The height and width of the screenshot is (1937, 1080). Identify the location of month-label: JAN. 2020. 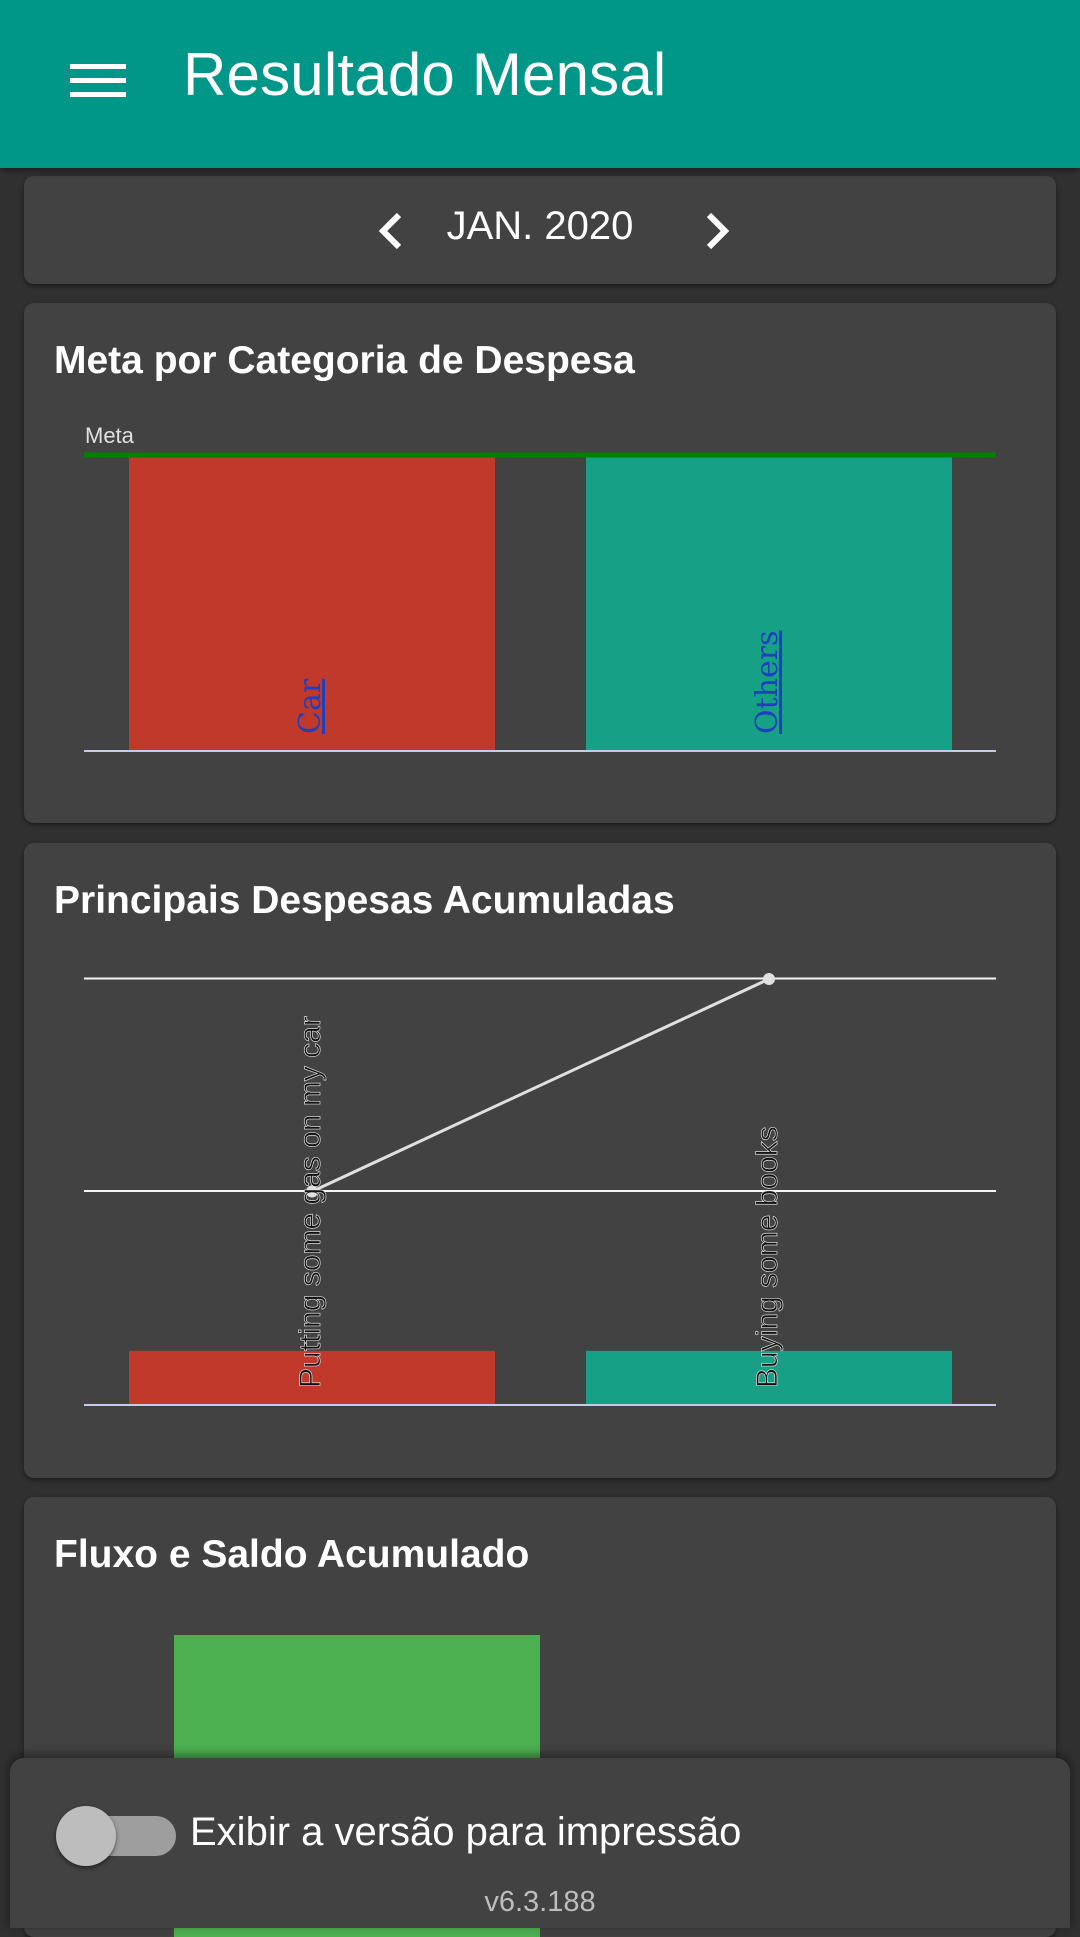
(540, 226).